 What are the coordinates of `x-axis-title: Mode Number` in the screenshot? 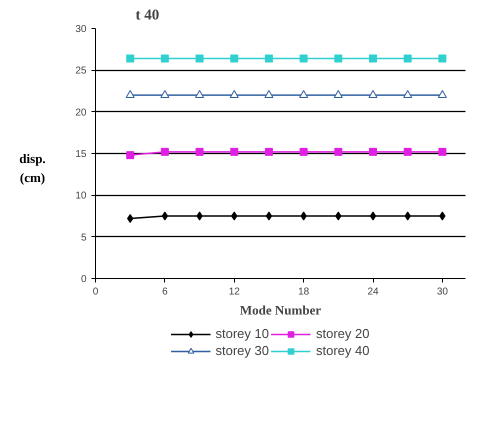 It's located at (281, 310).